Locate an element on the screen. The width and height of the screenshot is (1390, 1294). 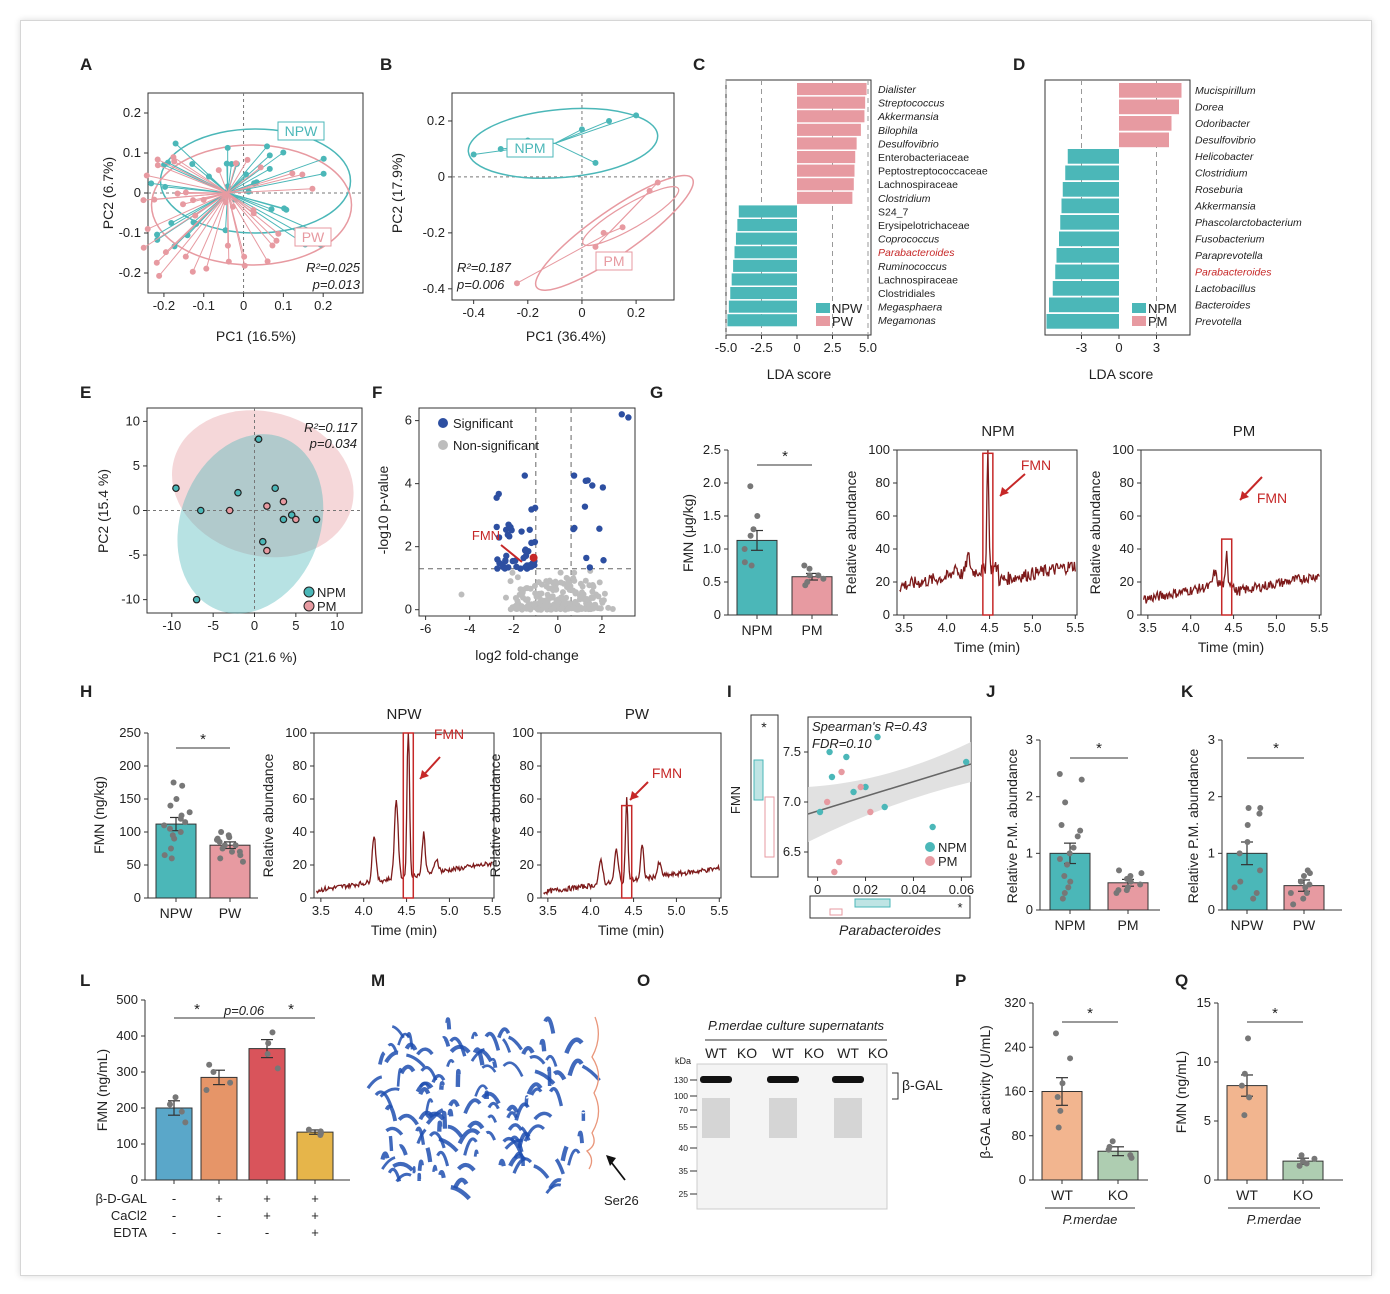
chromatogram-title: PM is located at coordinates (1244, 431).